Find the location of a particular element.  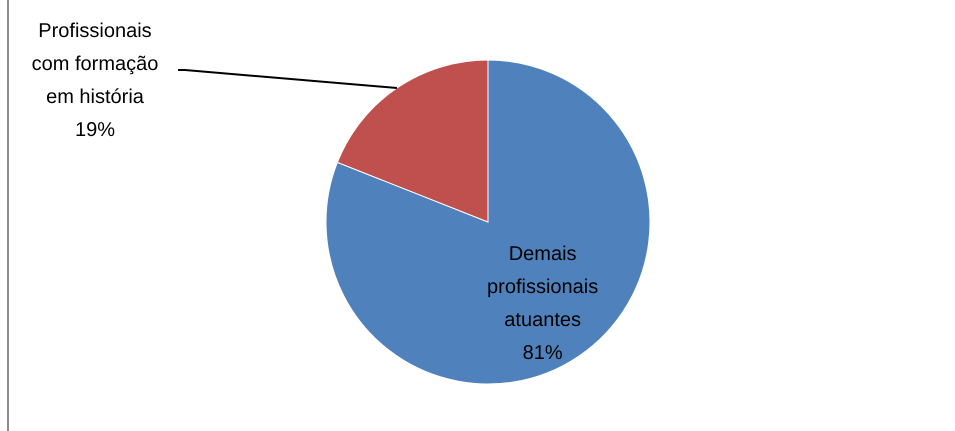

data-label: 19% is located at coordinates (95, 130).